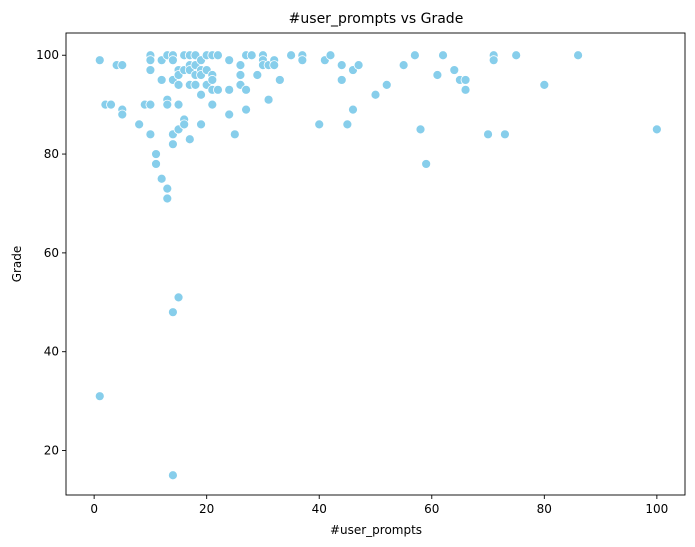 This screenshot has height=547, width=695. What do you see at coordinates (17, 264) in the screenshot?
I see `y-axis-label: Grade` at bounding box center [17, 264].